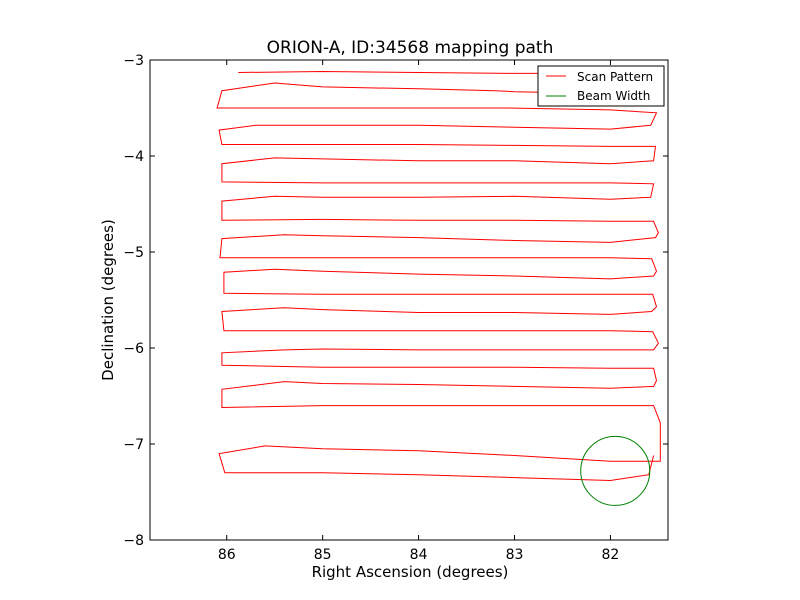 Image resolution: width=800 pixels, height=600 pixels. What do you see at coordinates (108, 300) in the screenshot?
I see `y-axis-label: Declination (degrees)` at bounding box center [108, 300].